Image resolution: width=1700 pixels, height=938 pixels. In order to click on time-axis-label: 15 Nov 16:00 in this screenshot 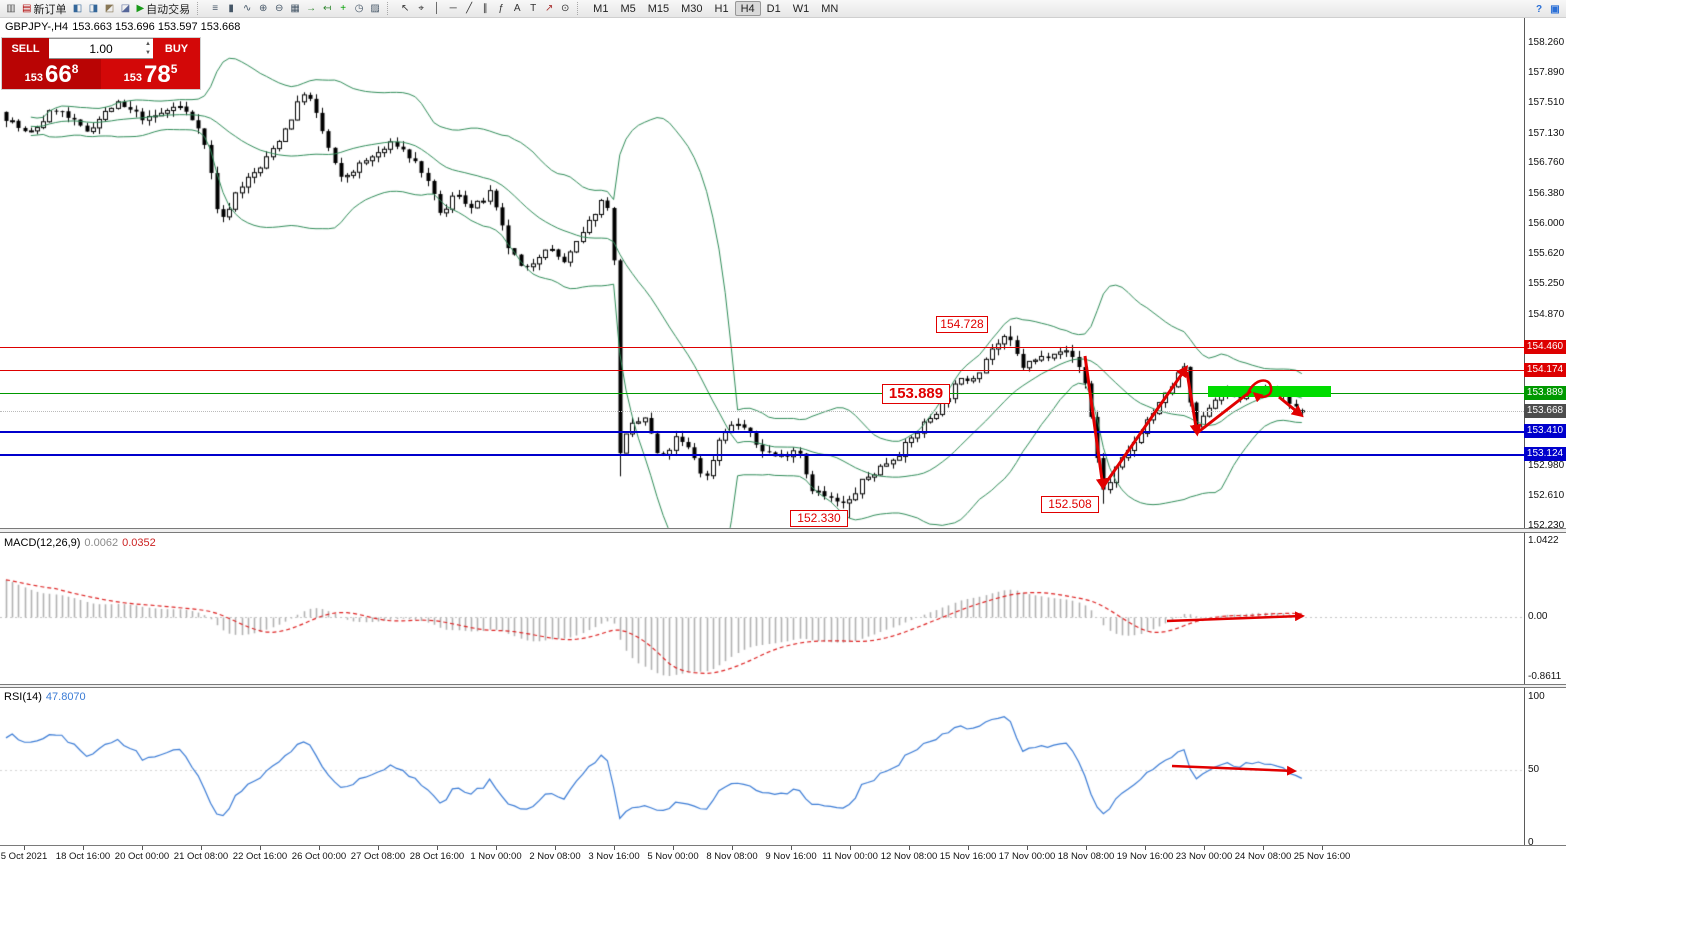, I will do `click(968, 856)`.